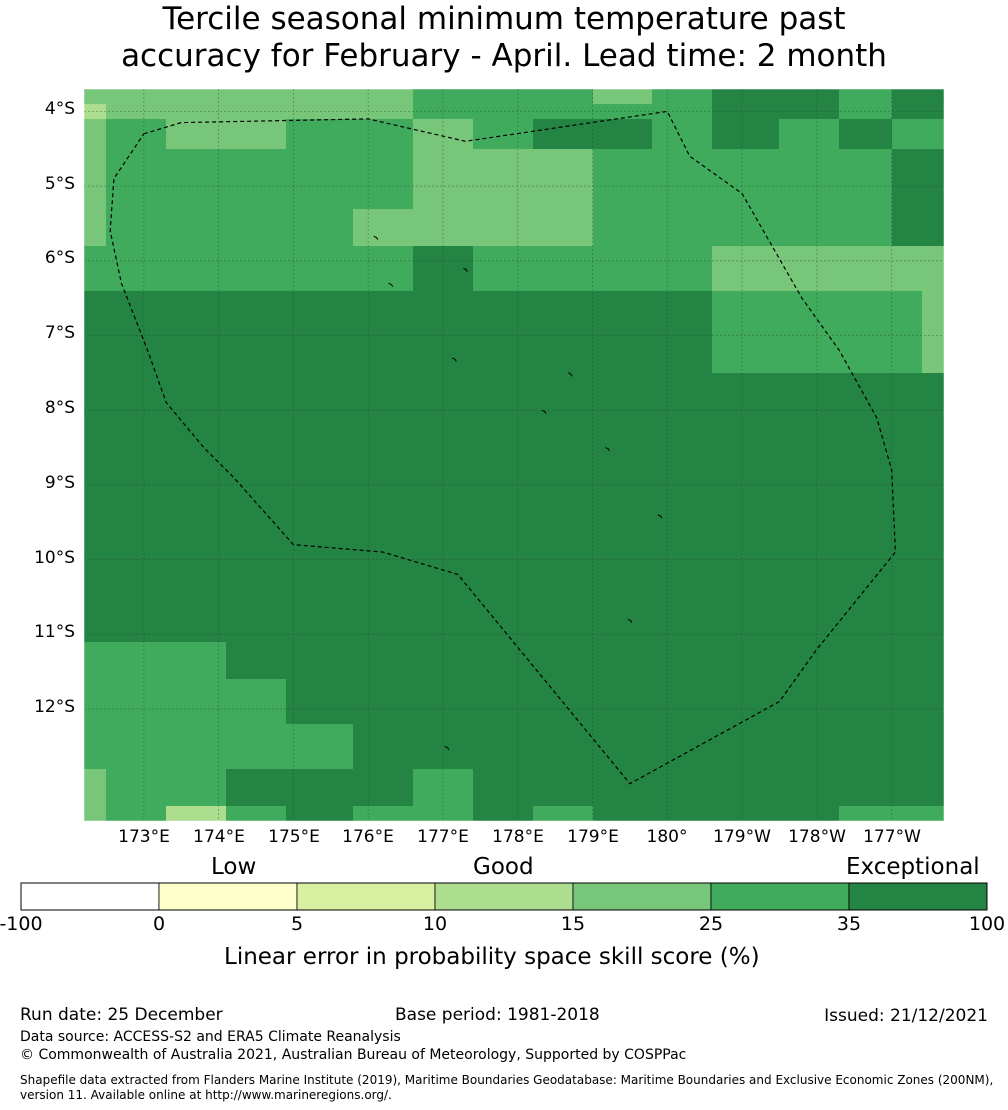 This screenshot has height=1110, width=1008. What do you see at coordinates (159, 924) in the screenshot?
I see `colorbar-tick-0: 0` at bounding box center [159, 924].